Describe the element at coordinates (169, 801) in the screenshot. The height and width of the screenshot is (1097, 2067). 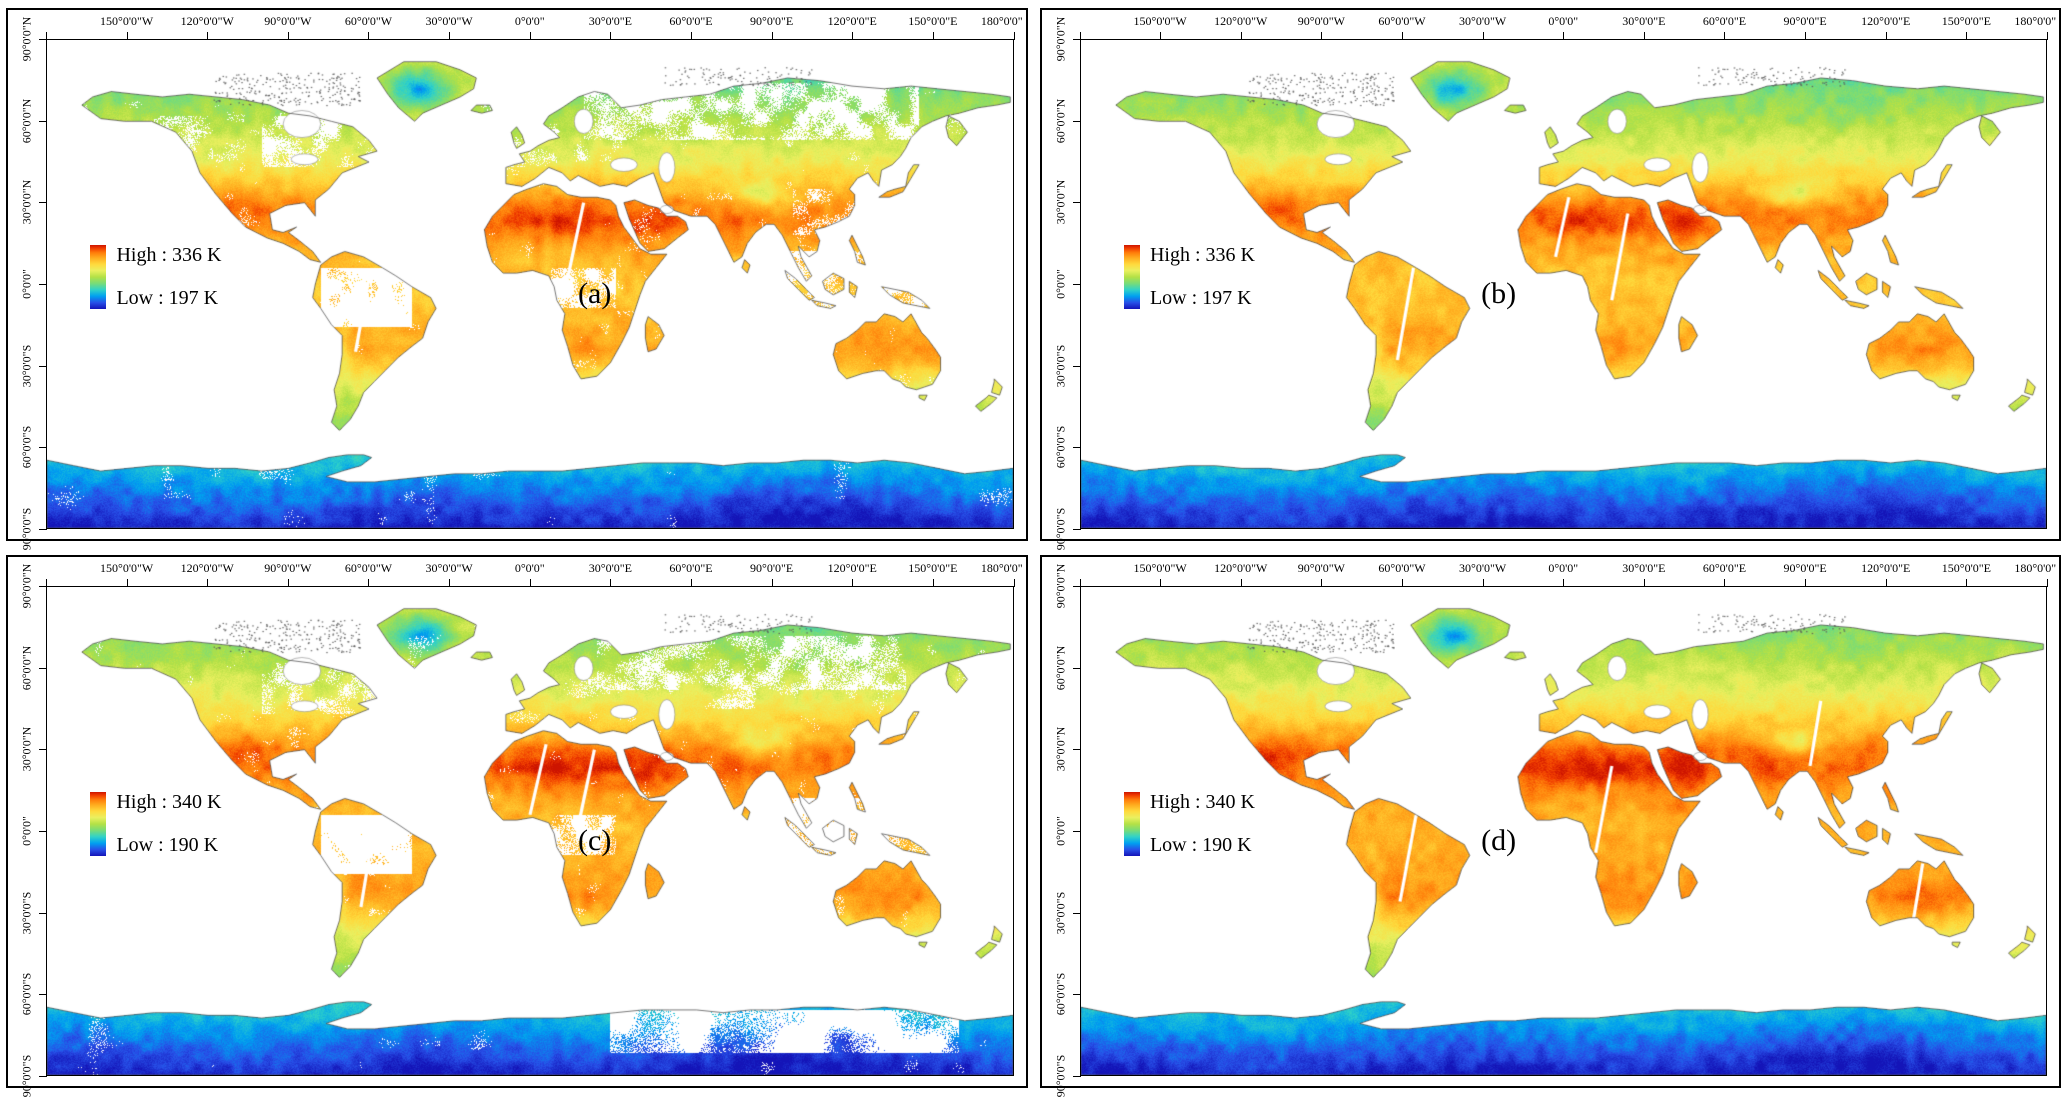
I see `legend-high-label: High : 340 K` at that location.